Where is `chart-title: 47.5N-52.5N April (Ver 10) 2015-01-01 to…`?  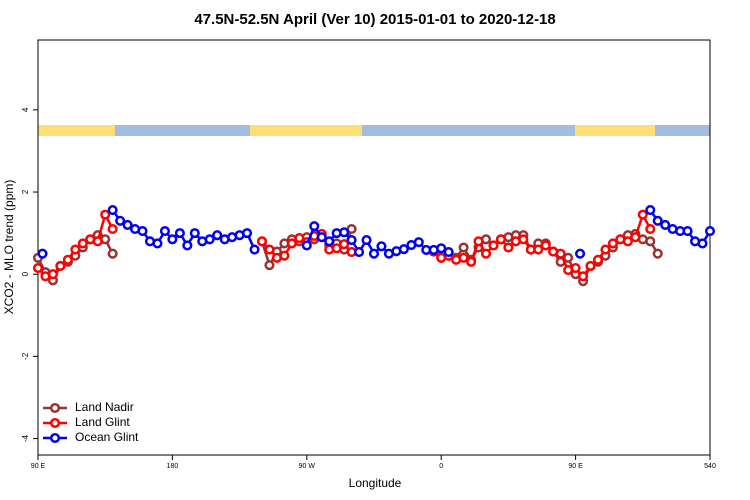 chart-title: 47.5N-52.5N April (Ver 10) 2015-01-01 to… is located at coordinates (374, 19).